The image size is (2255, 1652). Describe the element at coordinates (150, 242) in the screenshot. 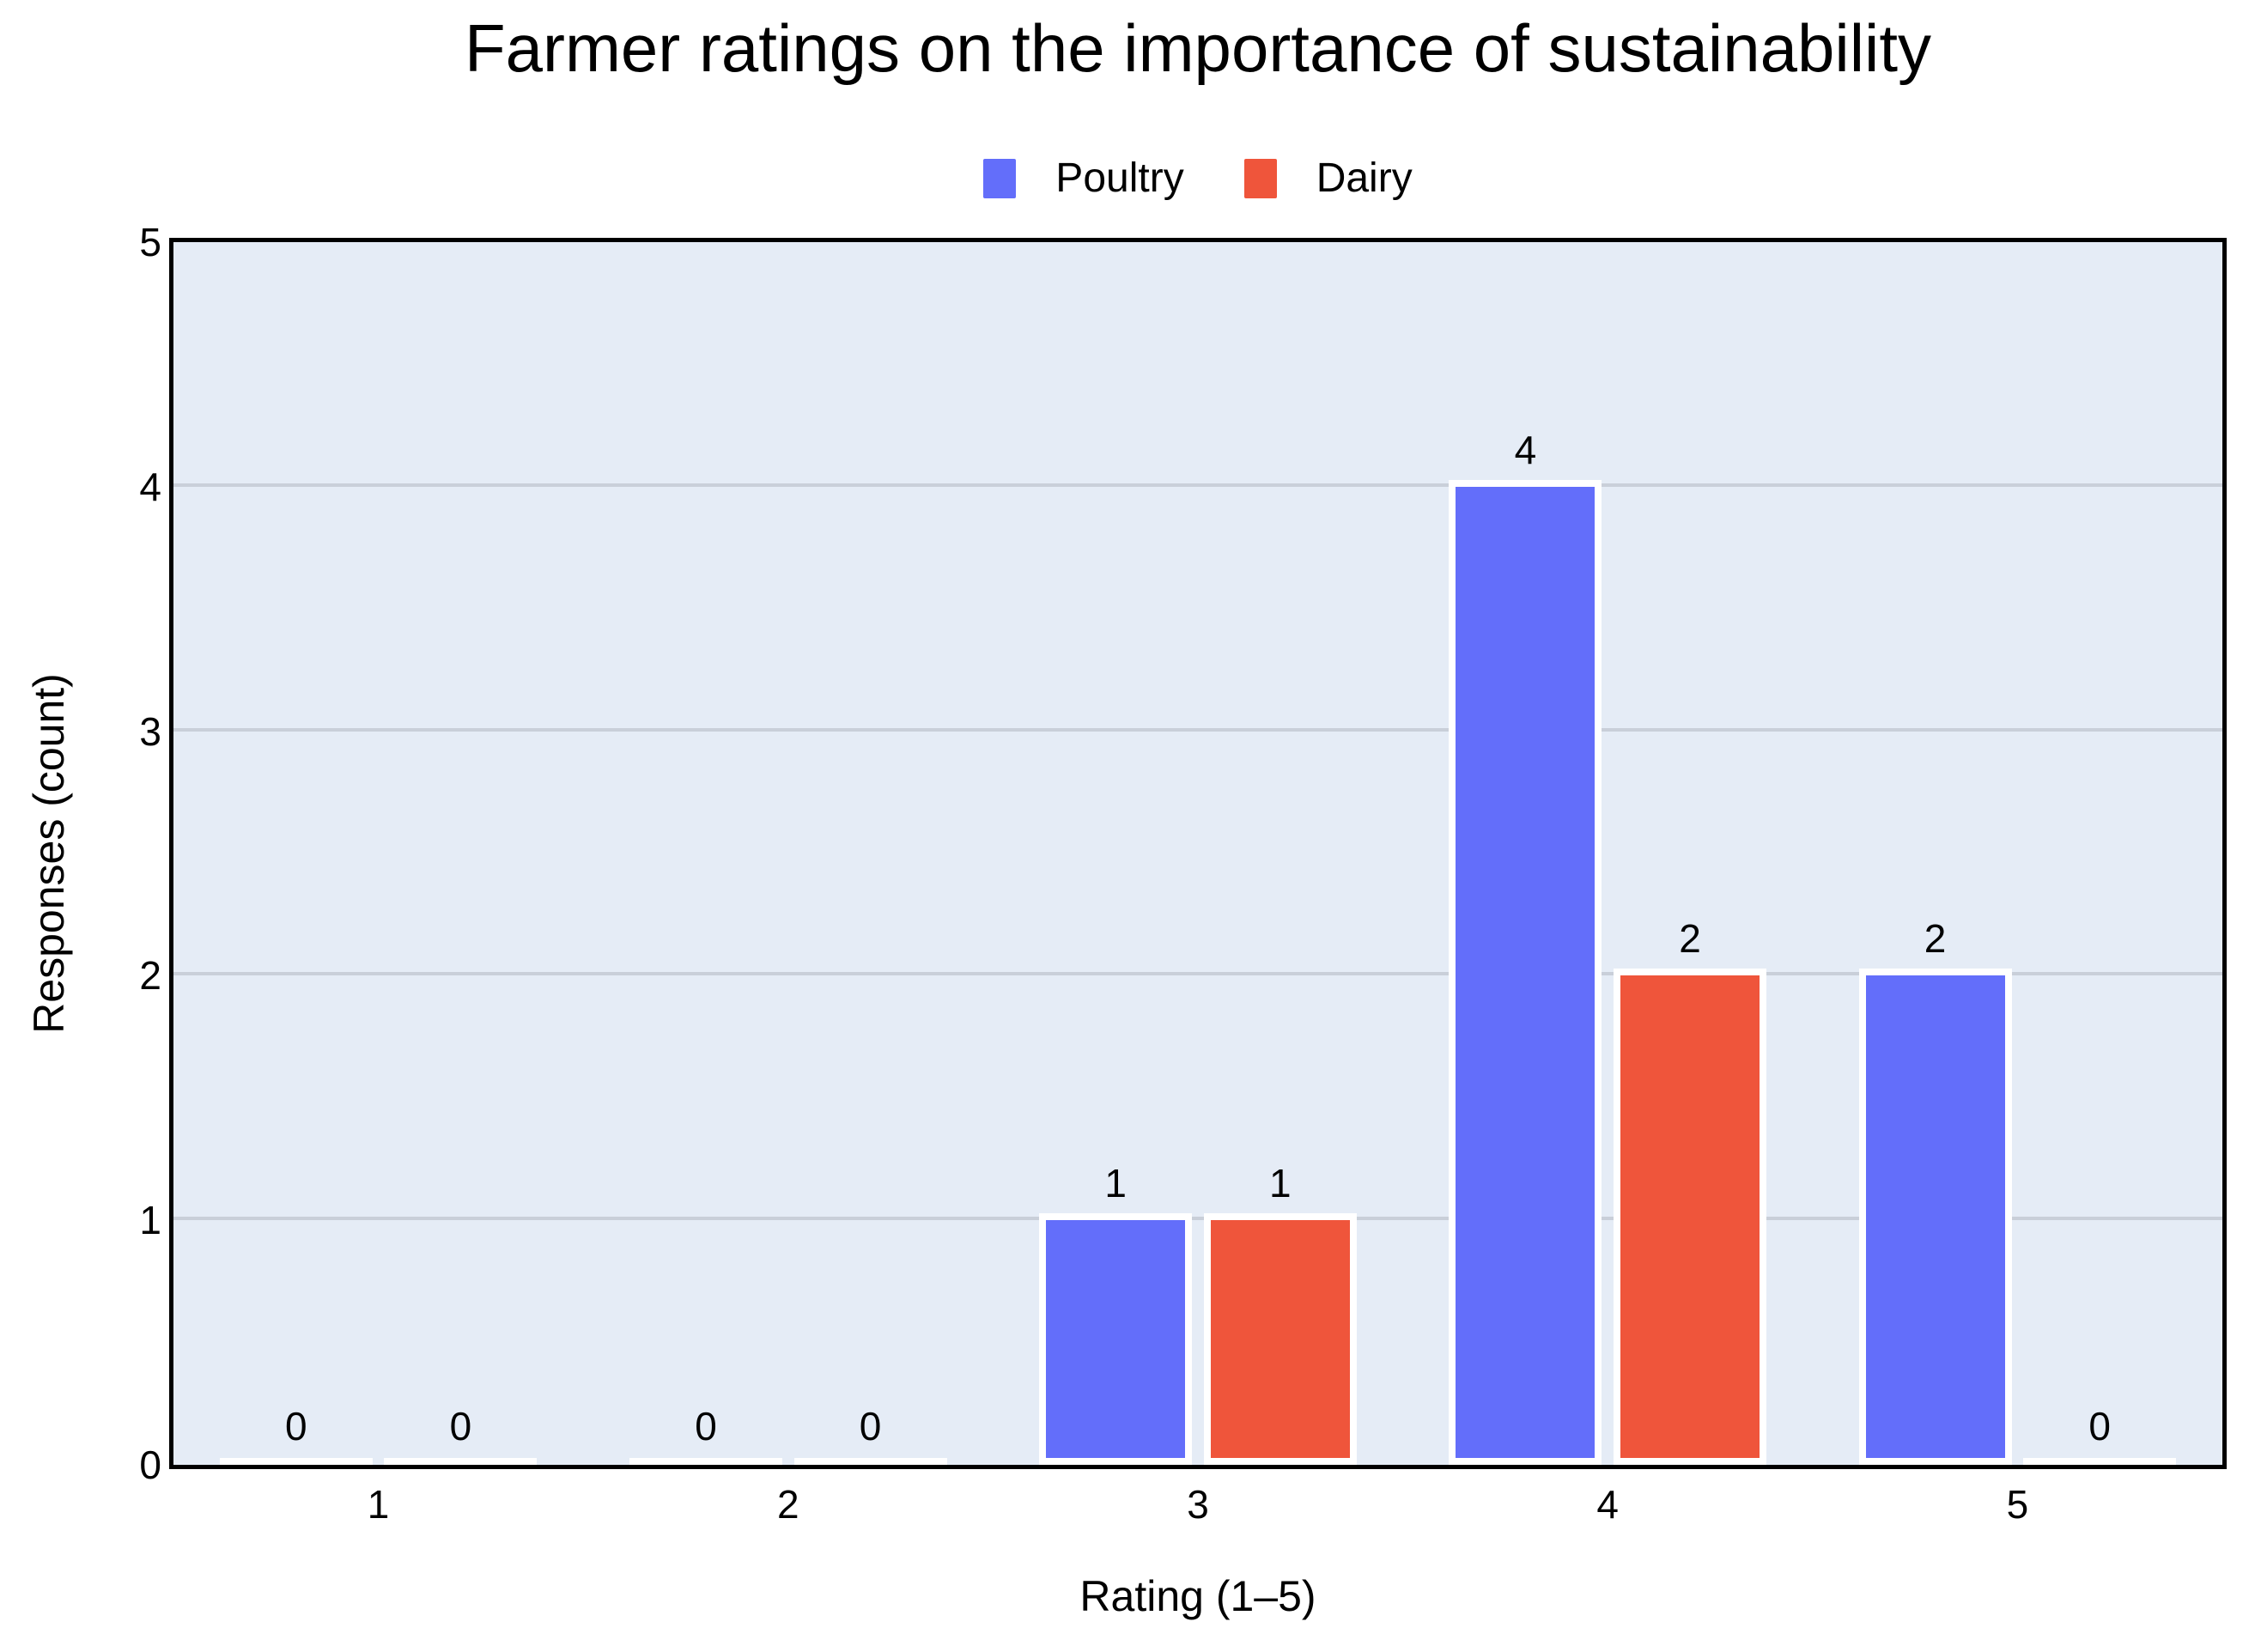

I see `y-tick-label-5: 5` at that location.